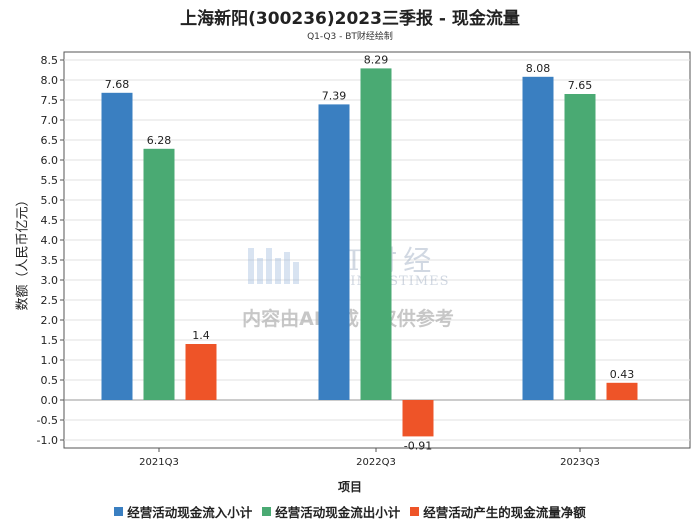 This screenshot has width=700, height=524. I want to click on legend: 经营活动现金流入小计 经营活动现金流出小计 经营活动产生的现金流量净额, so click(350, 511).